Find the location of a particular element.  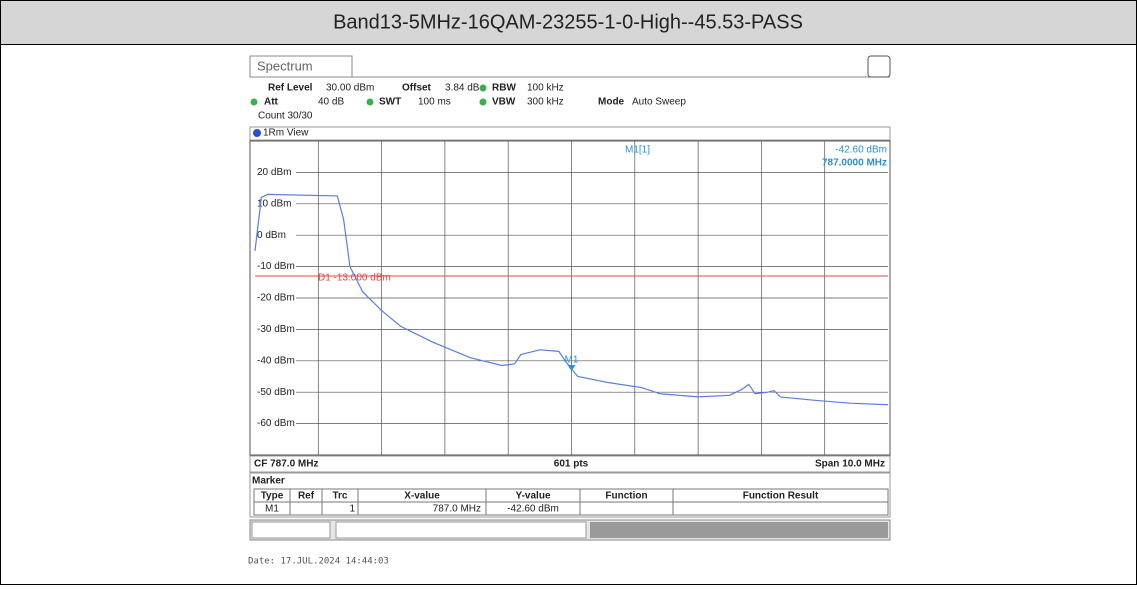

setting-label: RBW is located at coordinates (504, 88).